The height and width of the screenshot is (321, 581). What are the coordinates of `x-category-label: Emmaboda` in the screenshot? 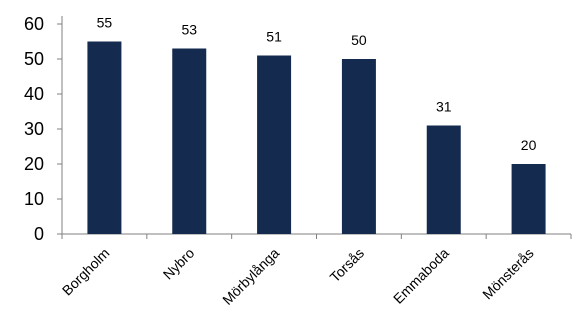 It's located at (421, 276).